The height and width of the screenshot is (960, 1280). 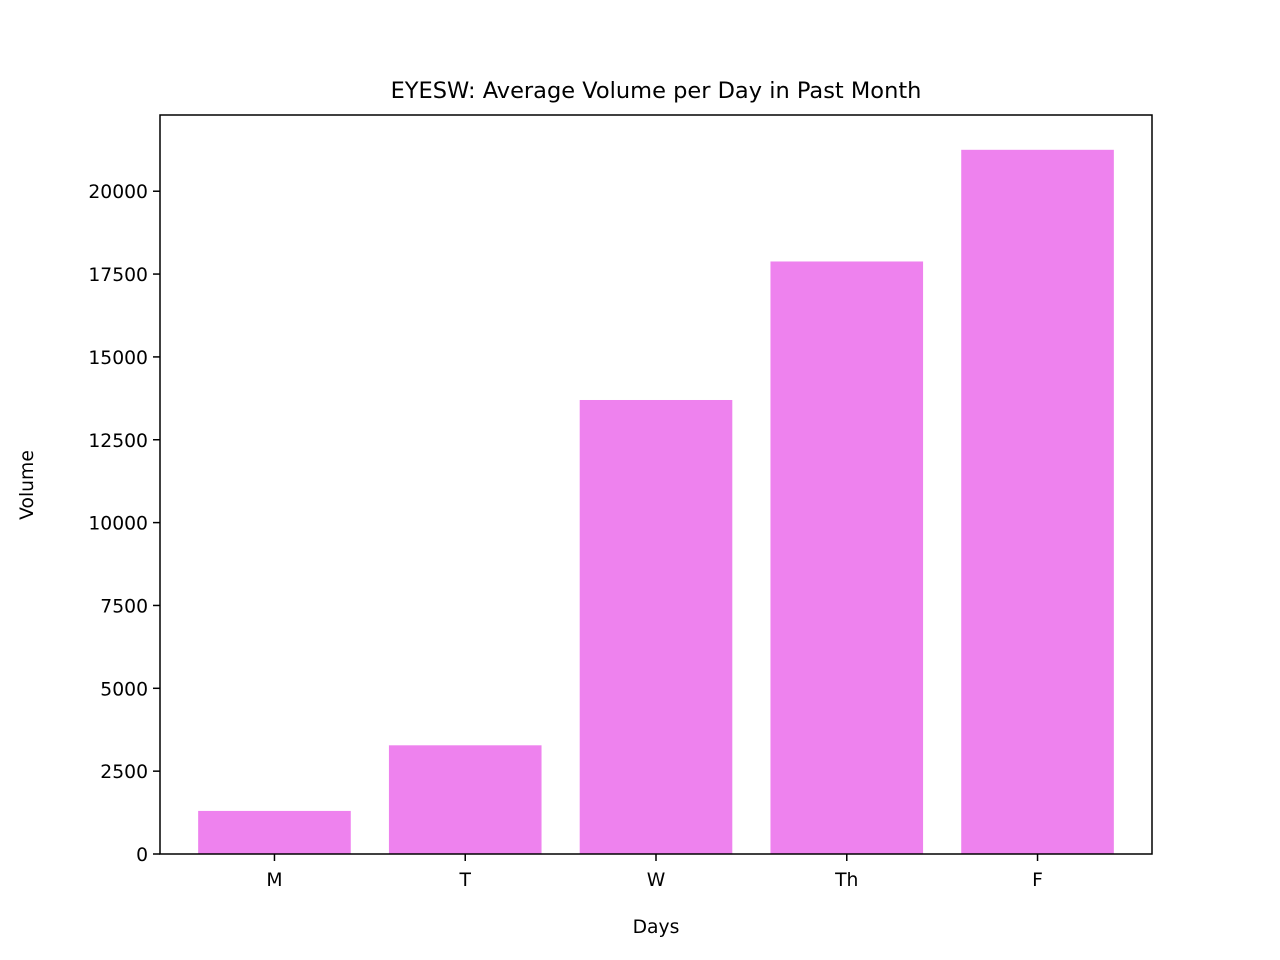 What do you see at coordinates (656, 880) in the screenshot?
I see `x-tick-label: W` at bounding box center [656, 880].